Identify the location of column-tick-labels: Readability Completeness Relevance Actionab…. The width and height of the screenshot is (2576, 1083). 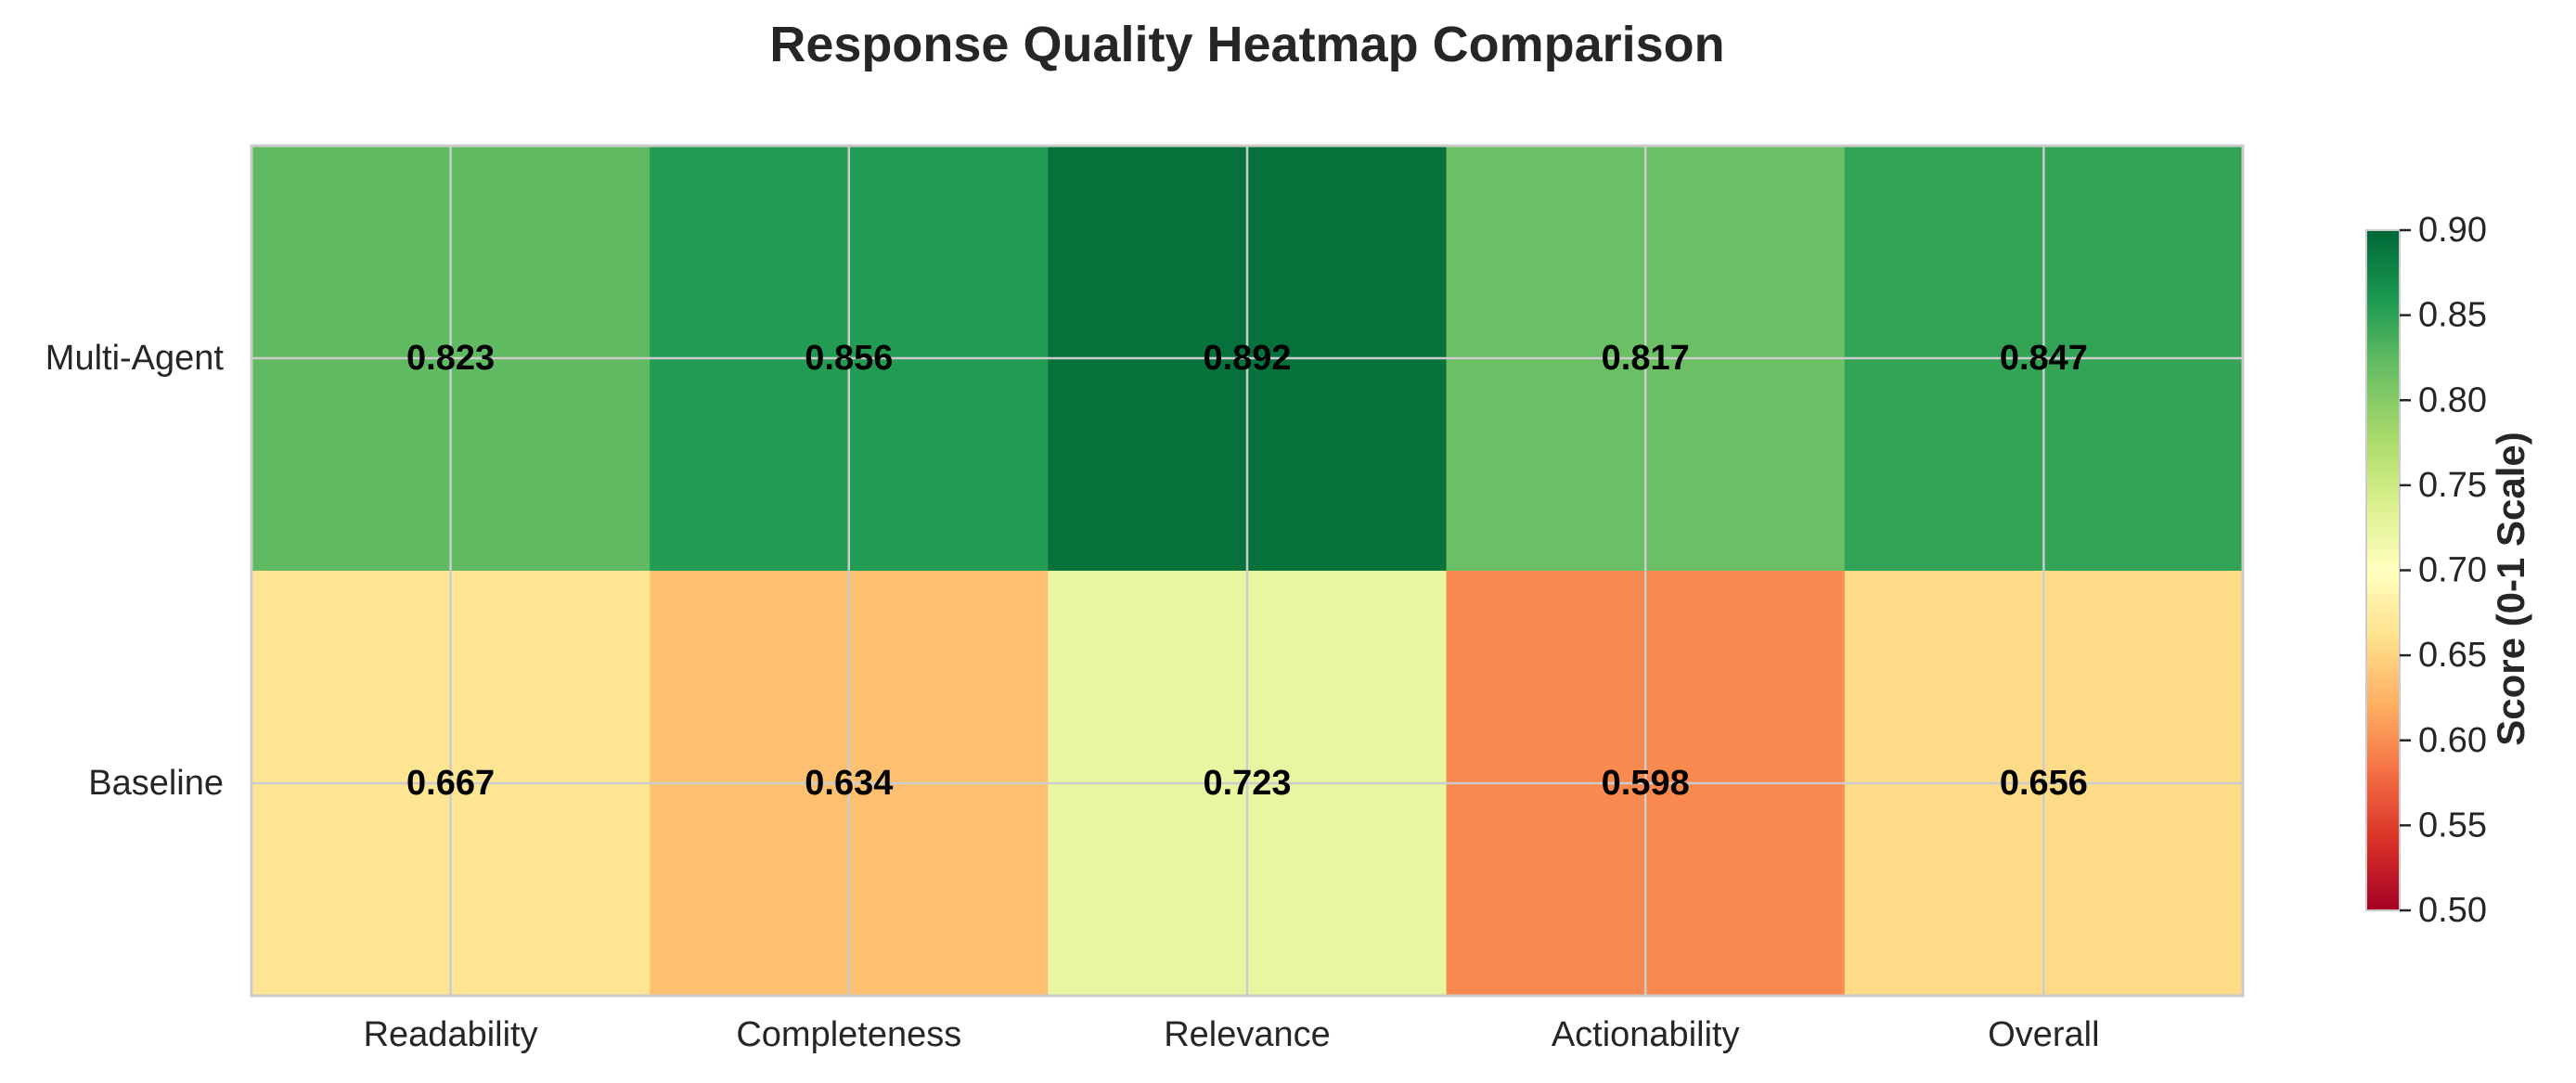
(1232, 1034).